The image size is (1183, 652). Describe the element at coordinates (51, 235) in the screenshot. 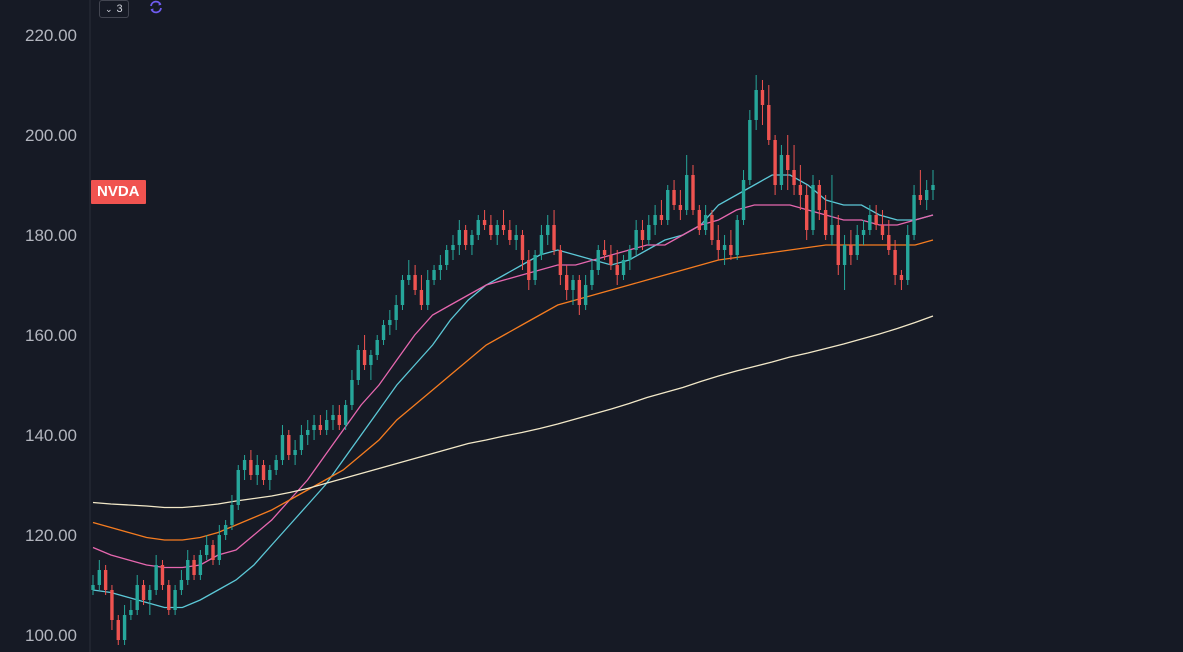

I see `y-tick-label: 180.00` at that location.